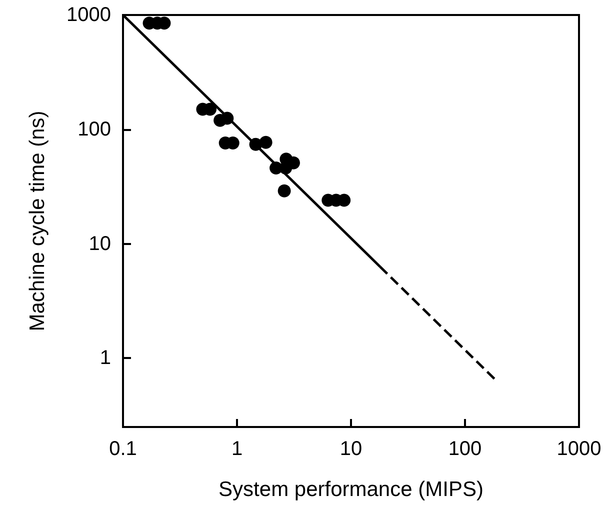 The width and height of the screenshot is (611, 520). What do you see at coordinates (123, 449) in the screenshot?
I see `x-tick-label: 0.1` at bounding box center [123, 449].